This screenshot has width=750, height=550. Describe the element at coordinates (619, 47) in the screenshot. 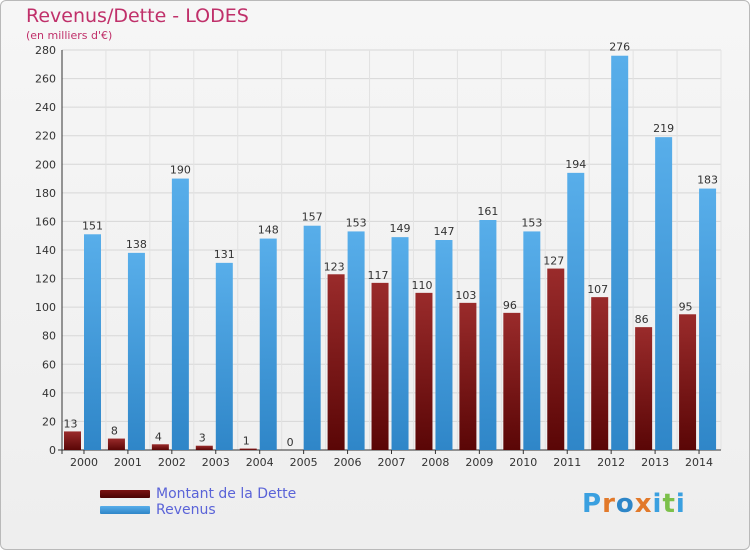

I see `data-label-revenus: 276` at that location.